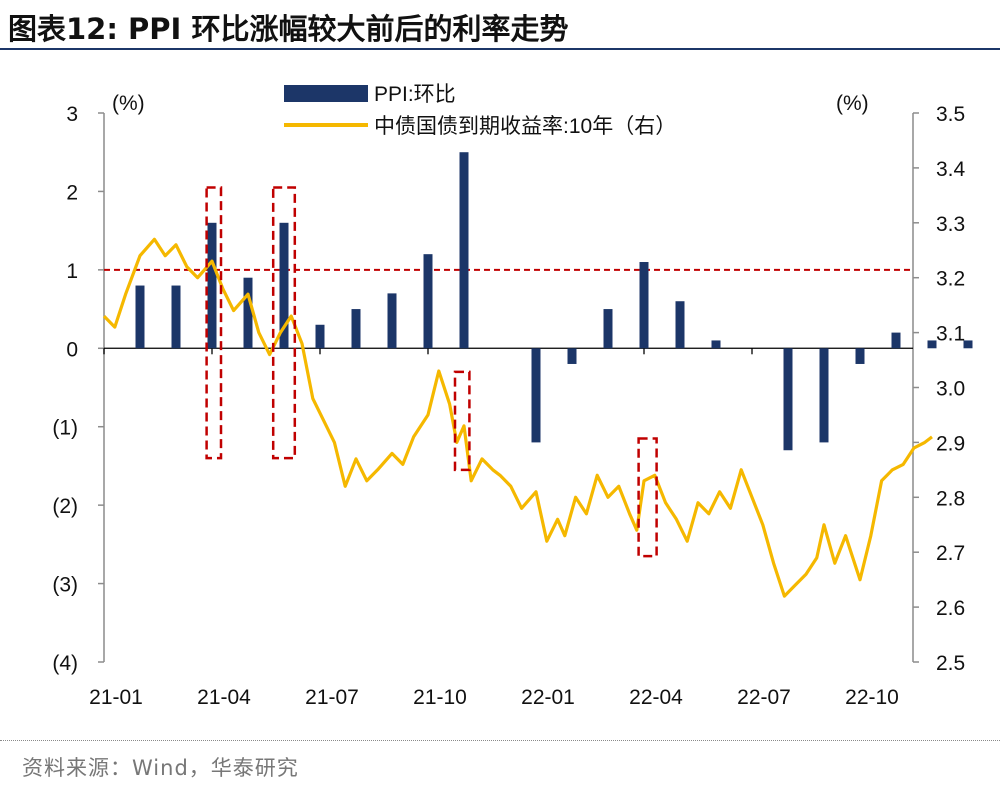 The width and height of the screenshot is (1000, 792). Describe the element at coordinates (72, 114) in the screenshot. I see `left-axis-tick-label: 3` at that location.